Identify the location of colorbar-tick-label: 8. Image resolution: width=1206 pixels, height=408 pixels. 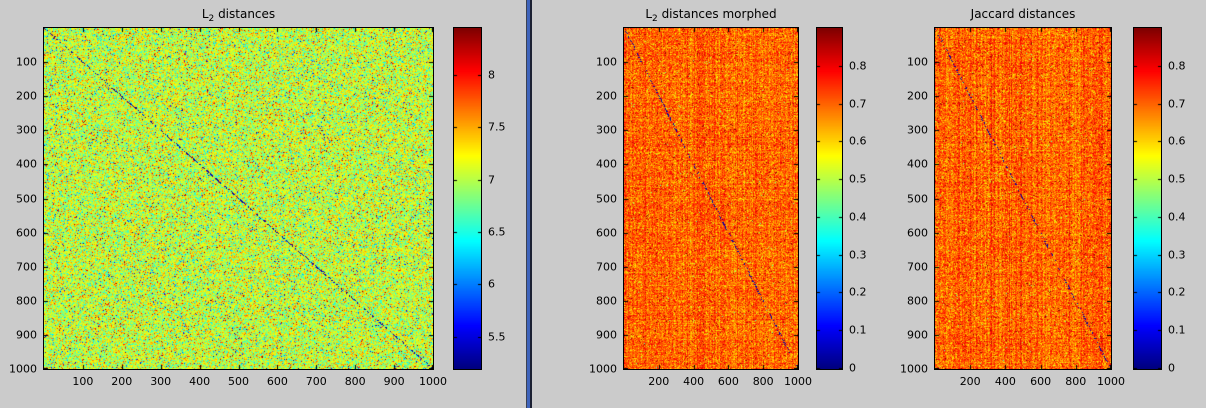
(491, 75).